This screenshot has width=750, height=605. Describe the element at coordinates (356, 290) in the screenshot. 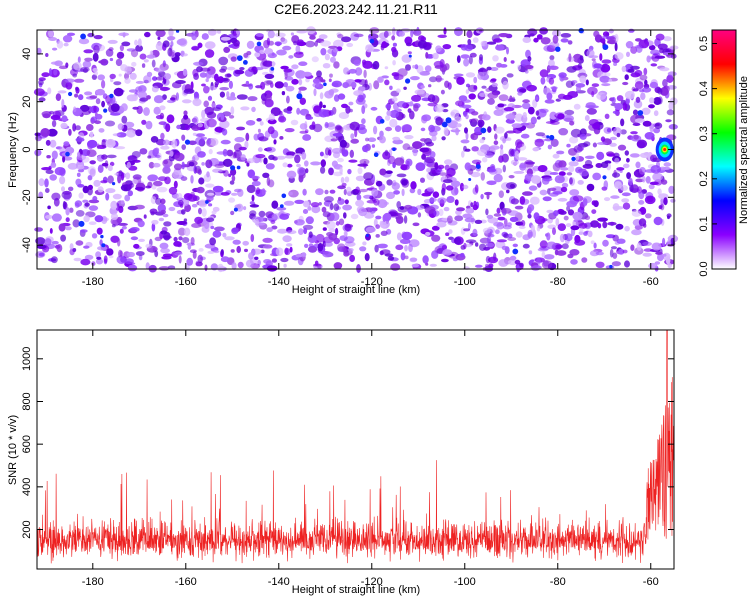

I see `heatmap-x-label: Height of straight line (km)` at that location.